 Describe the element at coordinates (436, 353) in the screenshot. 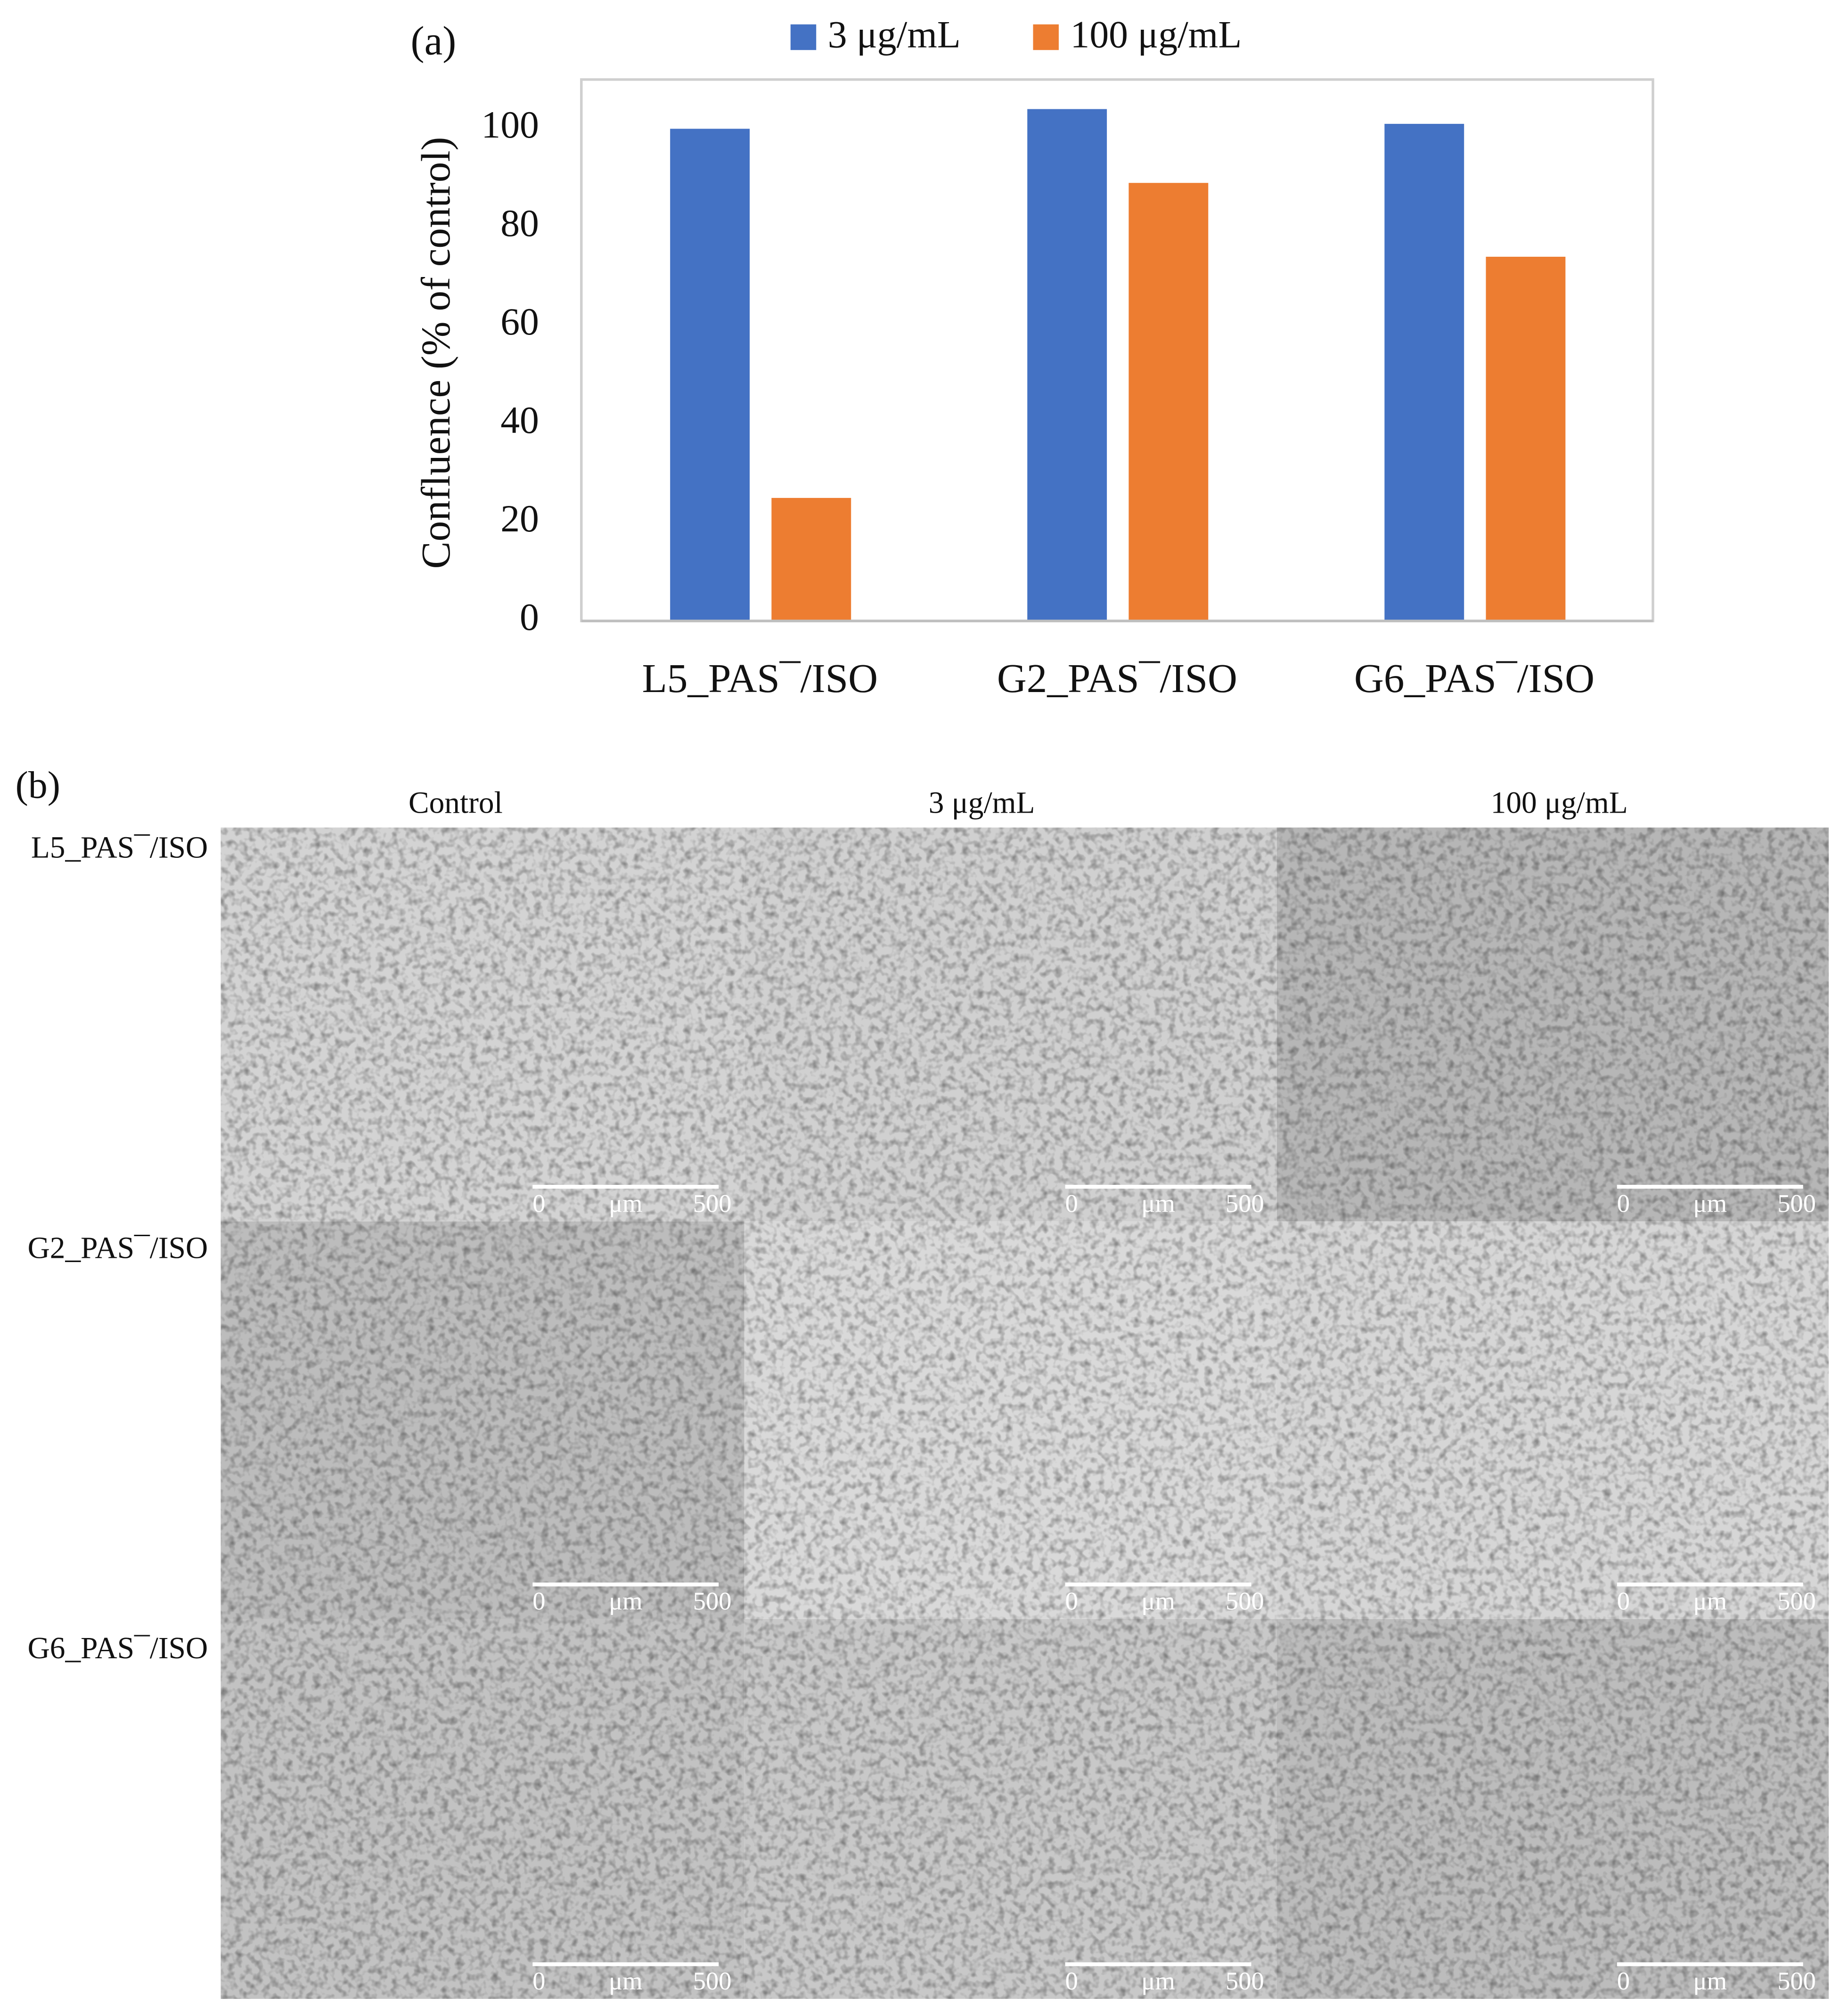

I see `y-axis-label: Confluence (% of control)` at that location.